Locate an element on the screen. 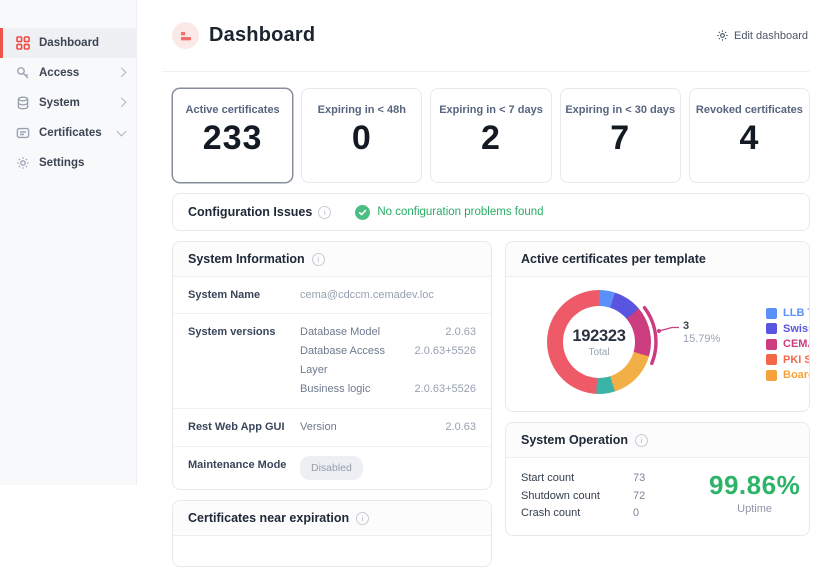 The image size is (820, 567). gear-icon is located at coordinates (722, 35).